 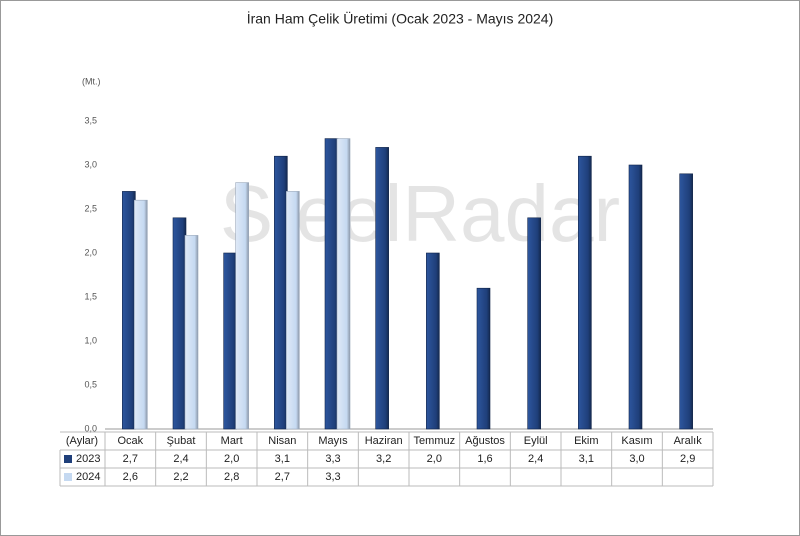 What do you see at coordinates (90, 384) in the screenshot?
I see `y-tick-label: 0,5` at bounding box center [90, 384].